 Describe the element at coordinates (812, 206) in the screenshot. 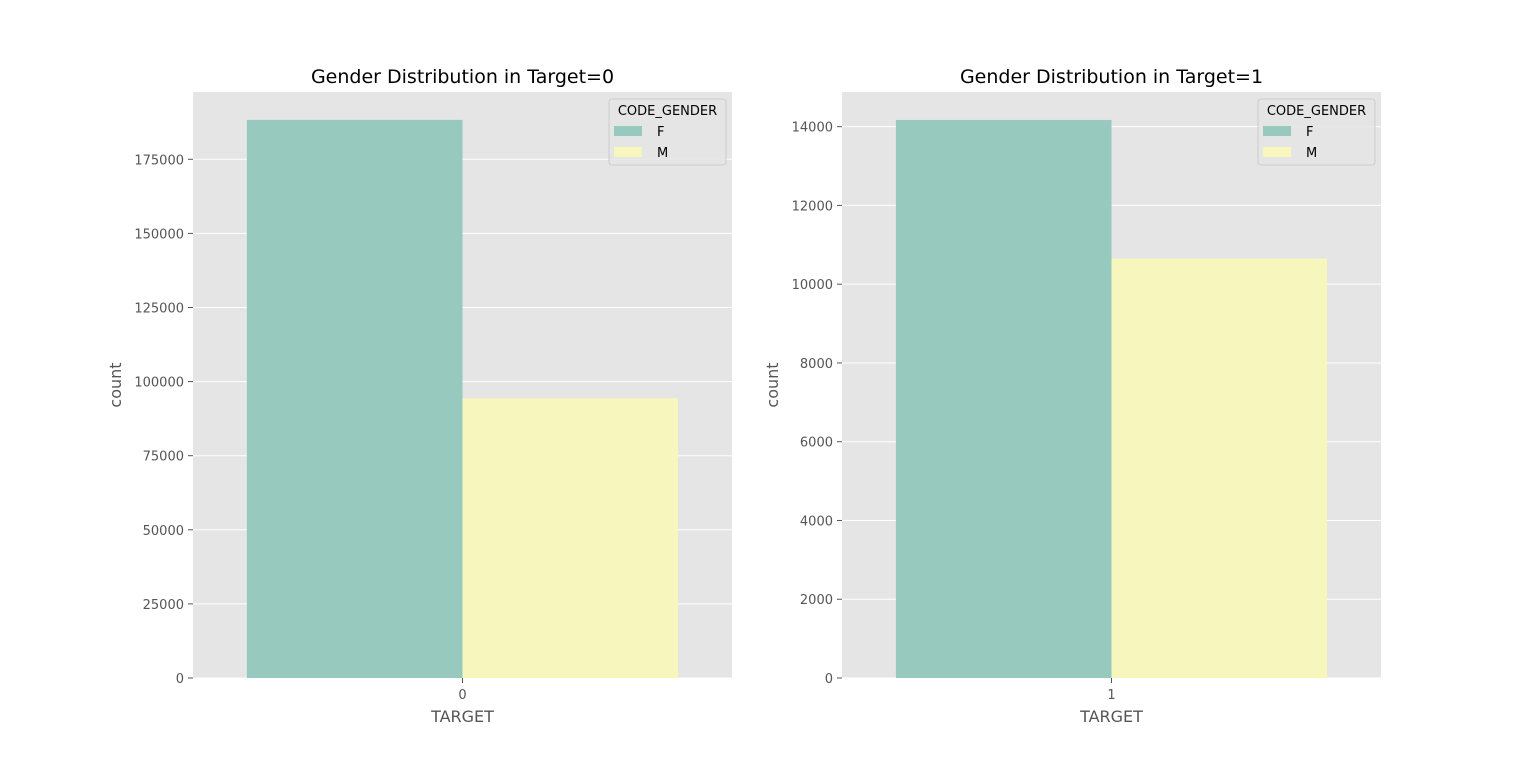

I see `y-tick-label: 12000` at that location.